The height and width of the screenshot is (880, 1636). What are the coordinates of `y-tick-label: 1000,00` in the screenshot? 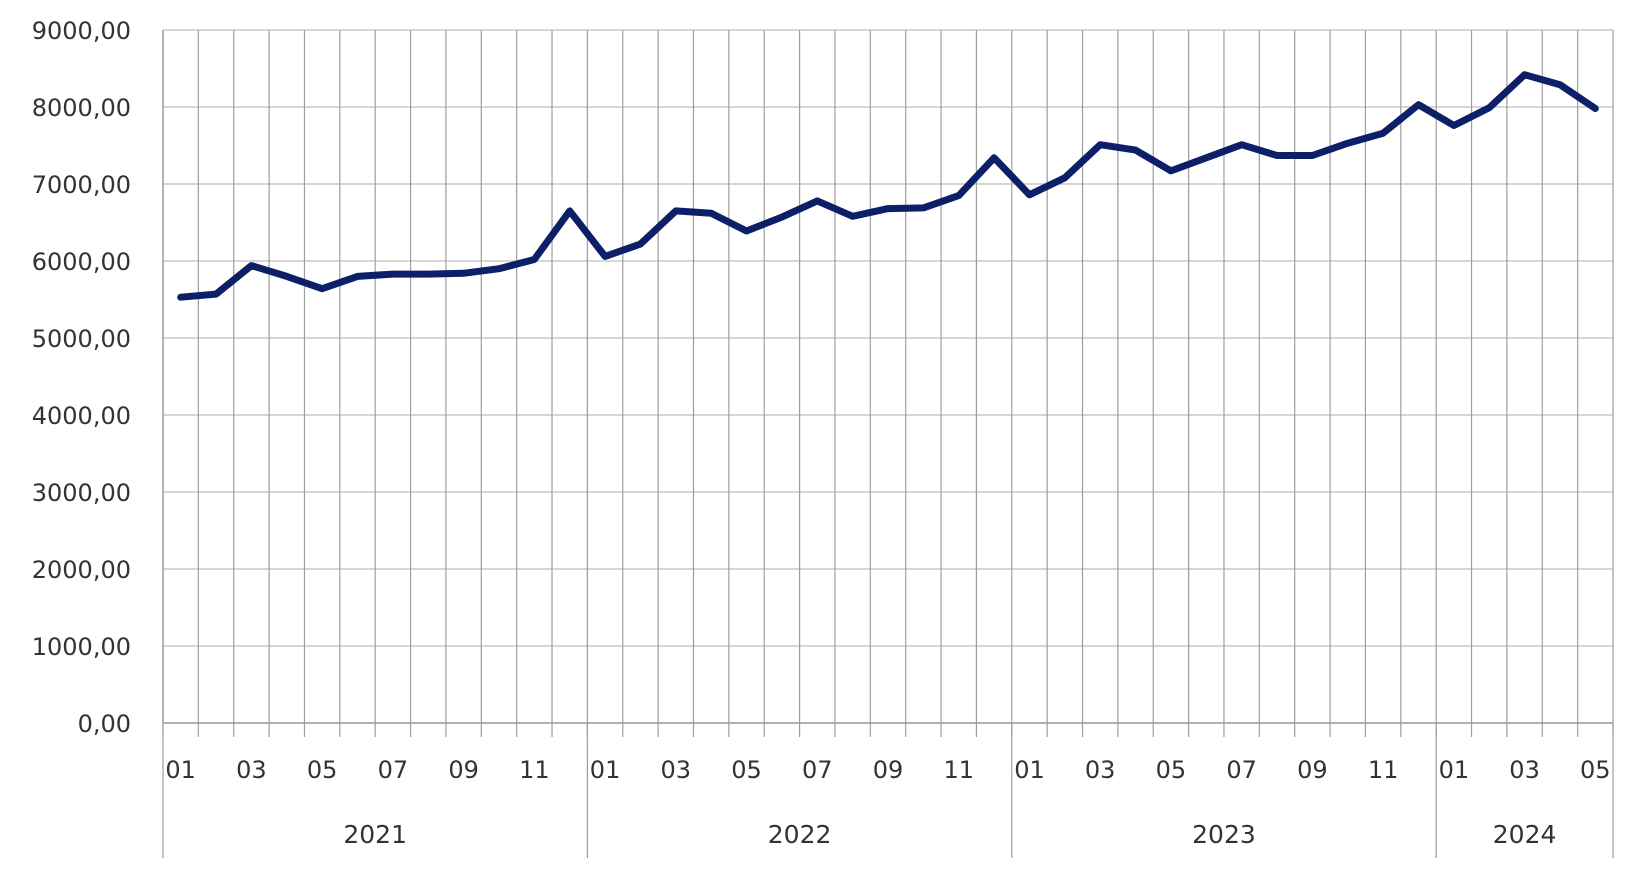 It's located at (81, 647).